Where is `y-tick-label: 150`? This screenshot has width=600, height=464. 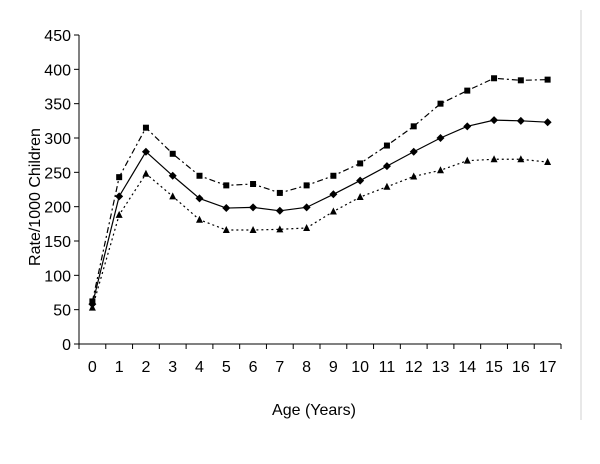
y-tick-label: 150 is located at coordinates (57, 242).